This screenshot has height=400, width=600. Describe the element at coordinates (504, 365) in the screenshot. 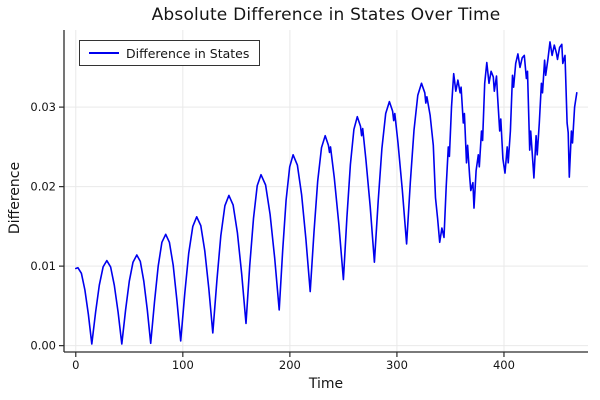

I see `x-tick-label-400: 400` at that location.